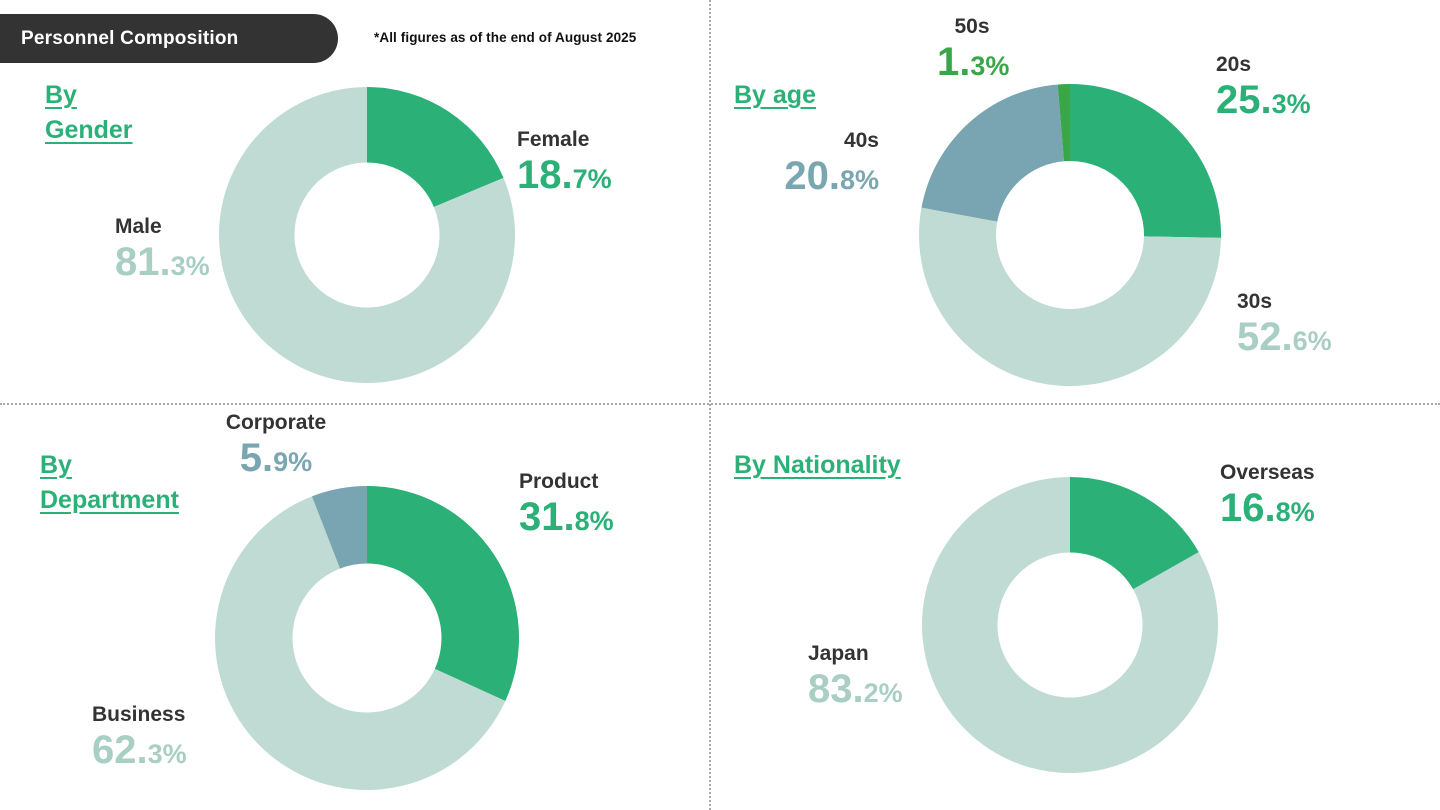 This screenshot has height=810, width=1440. I want to click on gender-title-line-1: By, so click(61, 95).